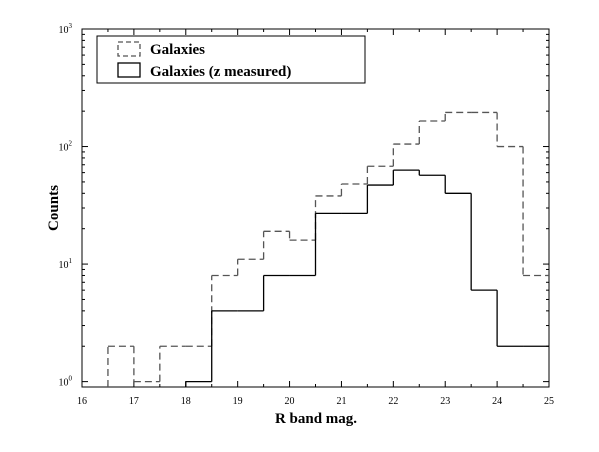  I want to click on y-tick-label: 10³, so click(66, 29).